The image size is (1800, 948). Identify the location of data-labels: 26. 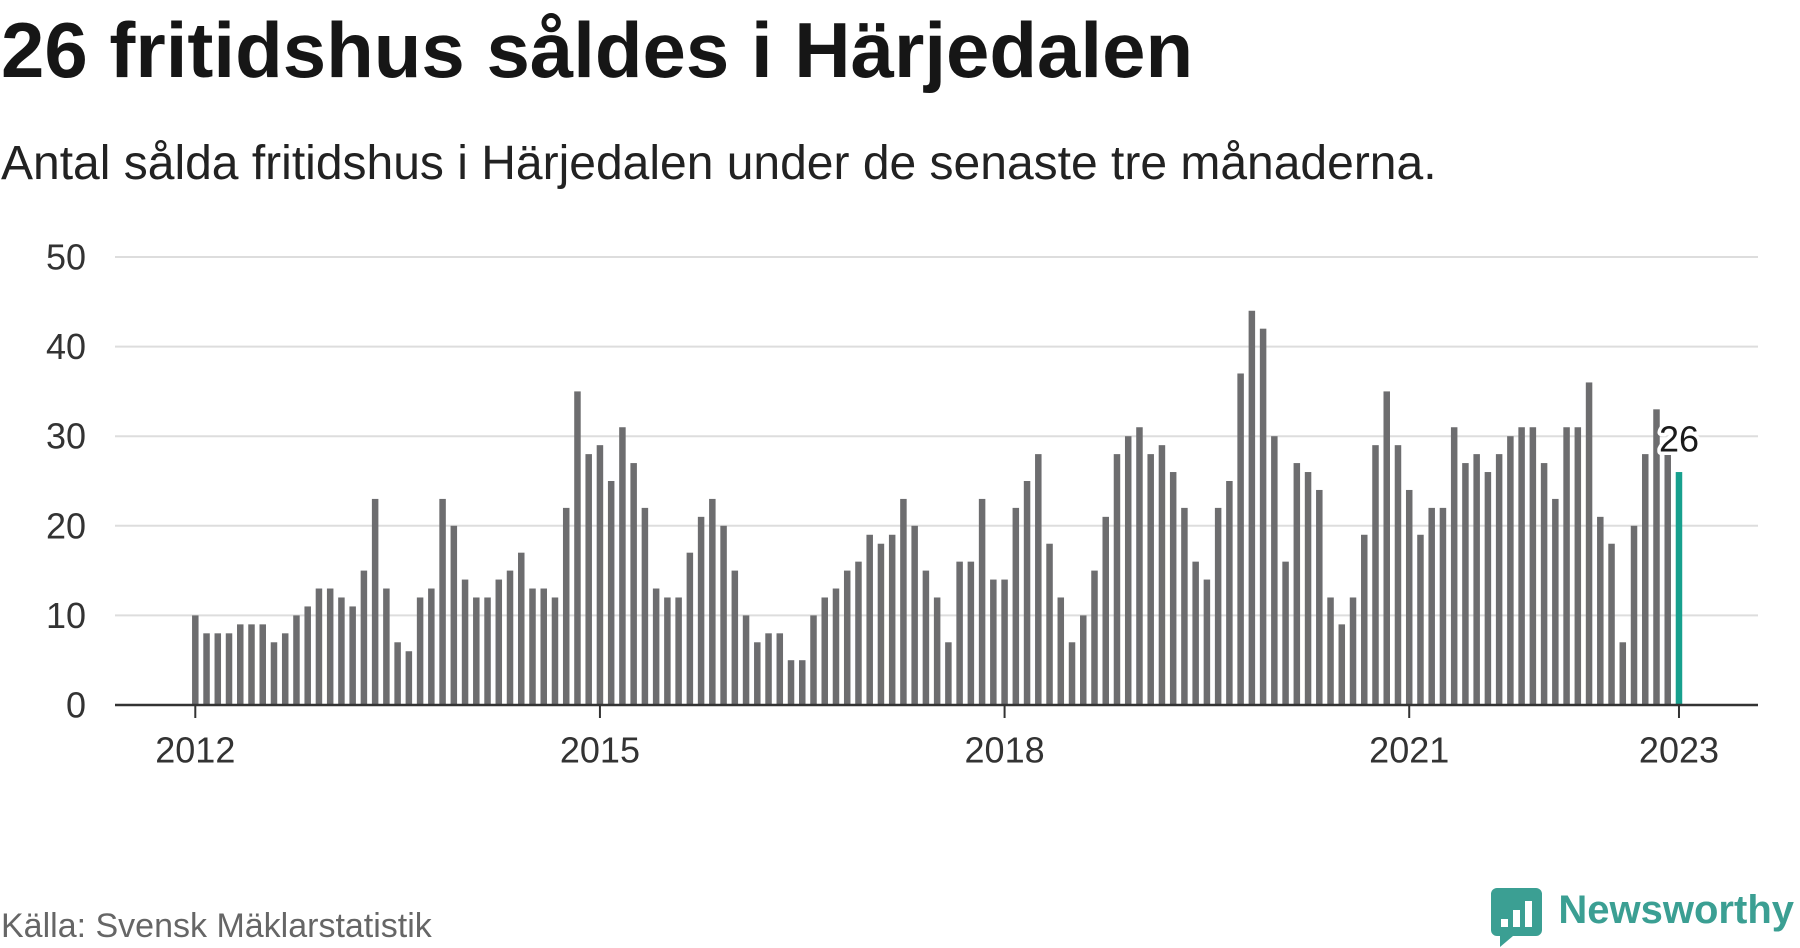
(1678, 439).